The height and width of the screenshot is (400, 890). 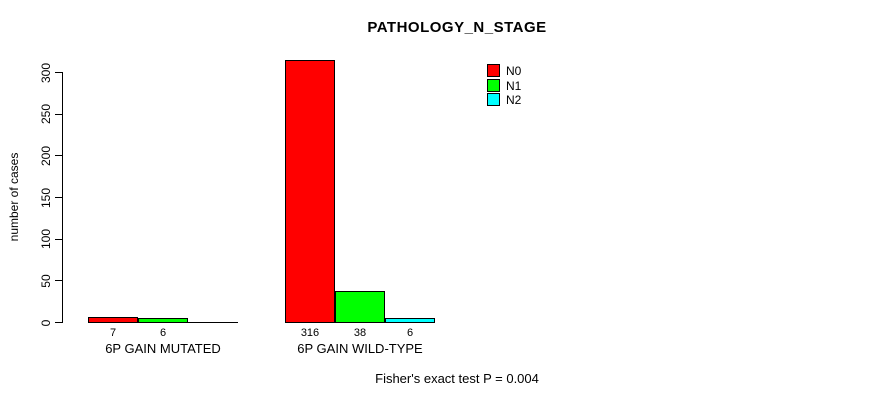 What do you see at coordinates (493, 85) in the screenshot?
I see `legend-swatch-n1` at bounding box center [493, 85].